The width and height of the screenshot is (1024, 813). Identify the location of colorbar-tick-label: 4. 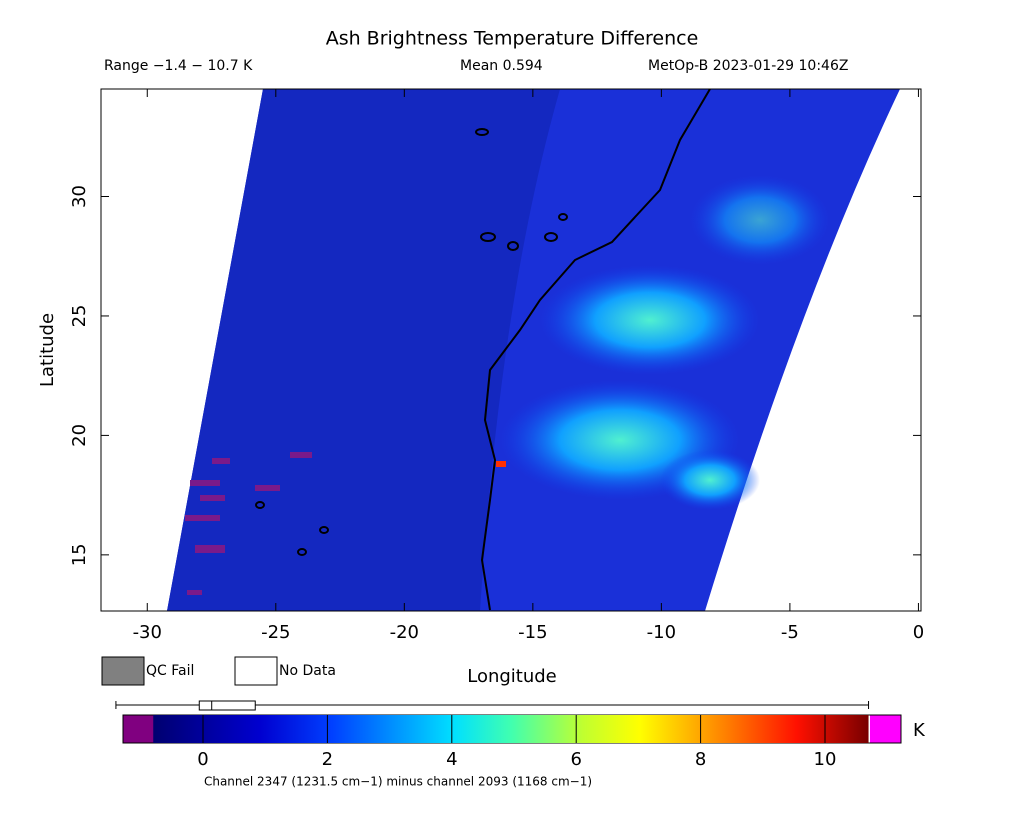
(451, 759).